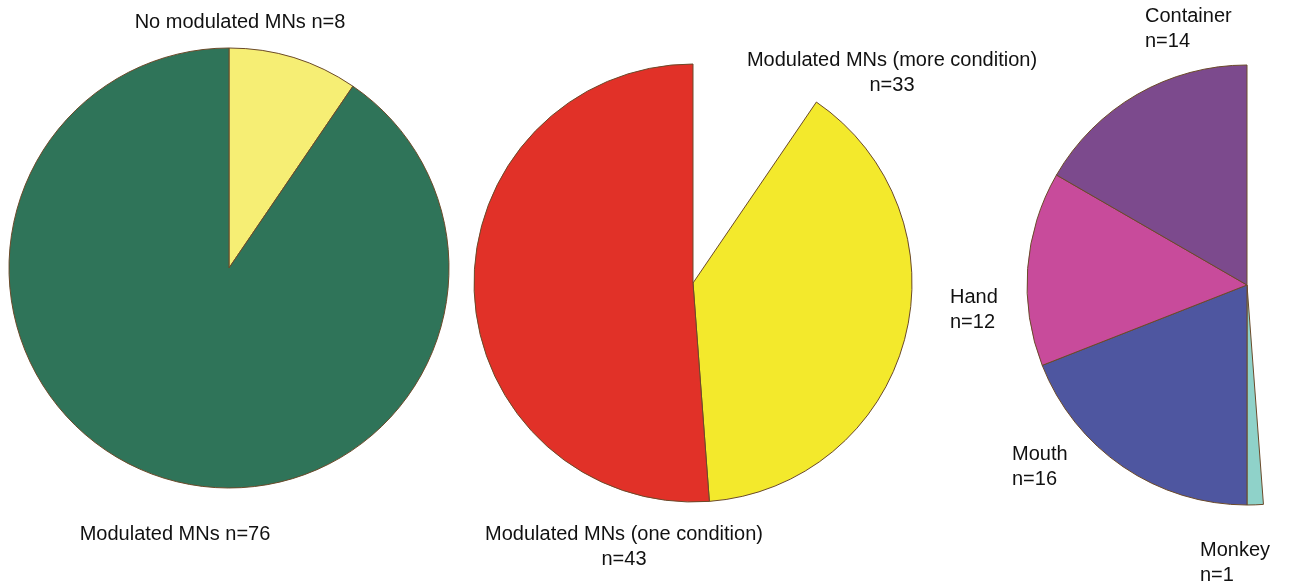  I want to click on slice-label: Modulated MNs n=76, so click(175, 533).